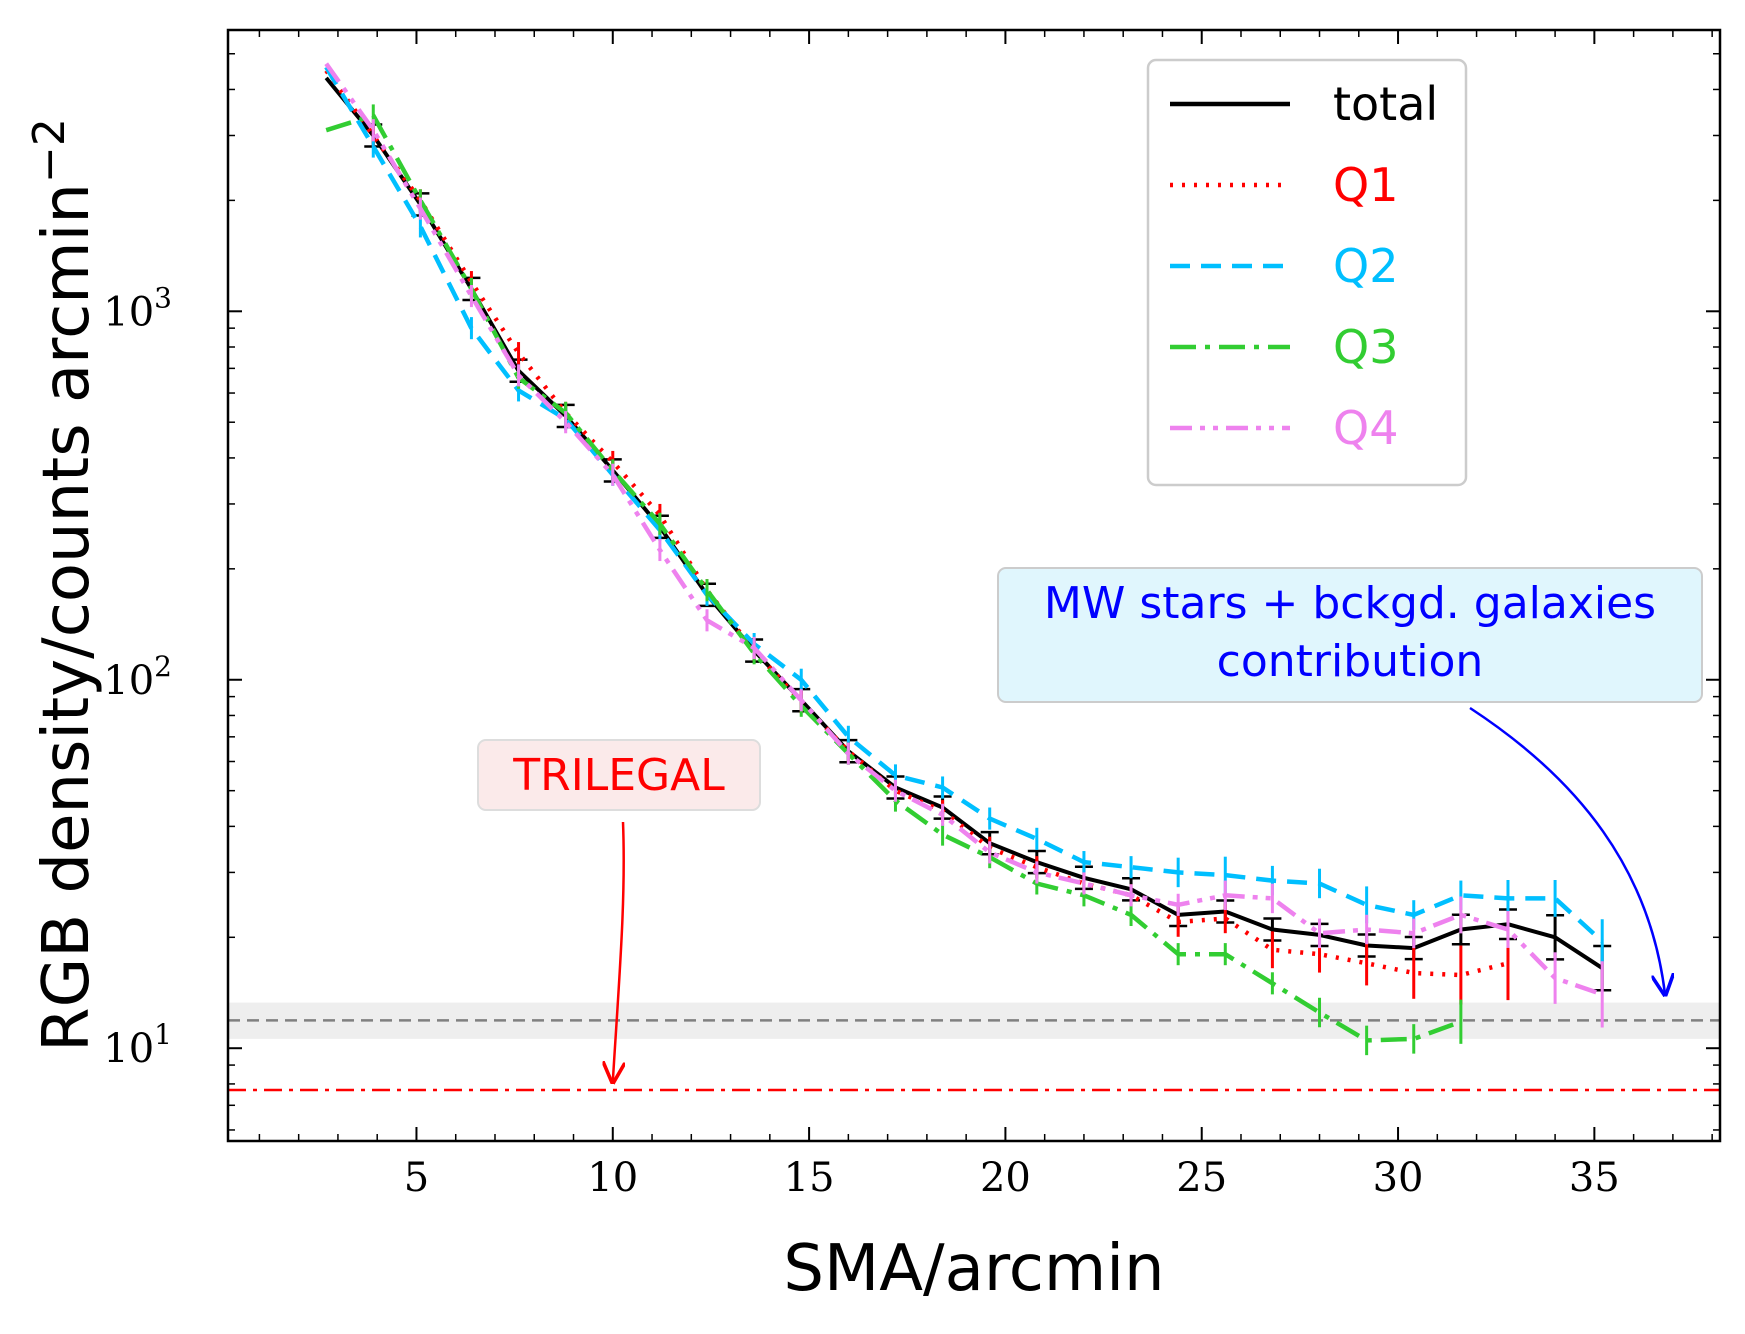 The height and width of the screenshot is (1334, 1745). I want to click on x-tick-label: 30, so click(1398, 1178).